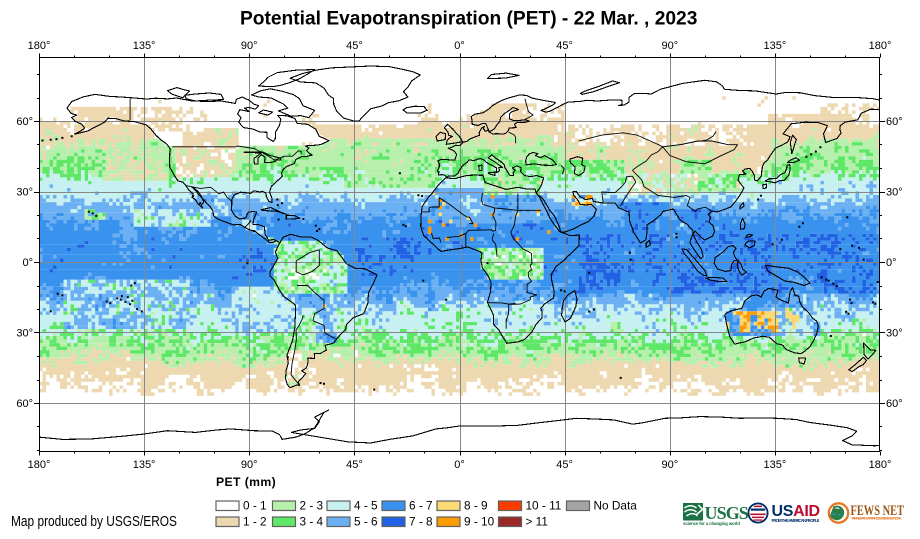 This screenshot has height=539, width=920. I want to click on svg-text: 2 - 3, so click(312, 506).